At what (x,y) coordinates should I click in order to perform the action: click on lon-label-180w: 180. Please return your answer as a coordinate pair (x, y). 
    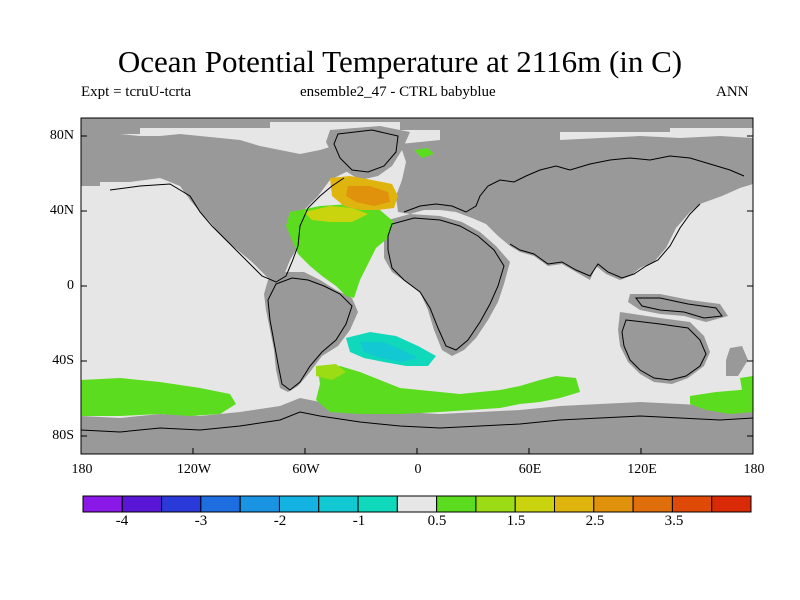
    Looking at the image, I should click on (82, 469).